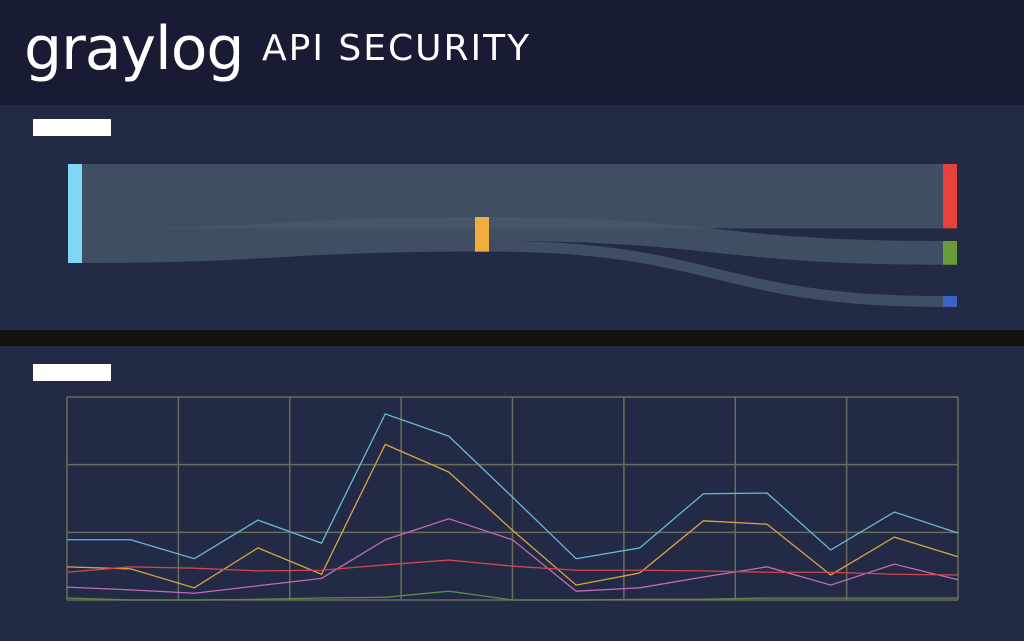 This screenshot has height=641, width=1024. I want to click on logo: graylog, so click(134, 49).